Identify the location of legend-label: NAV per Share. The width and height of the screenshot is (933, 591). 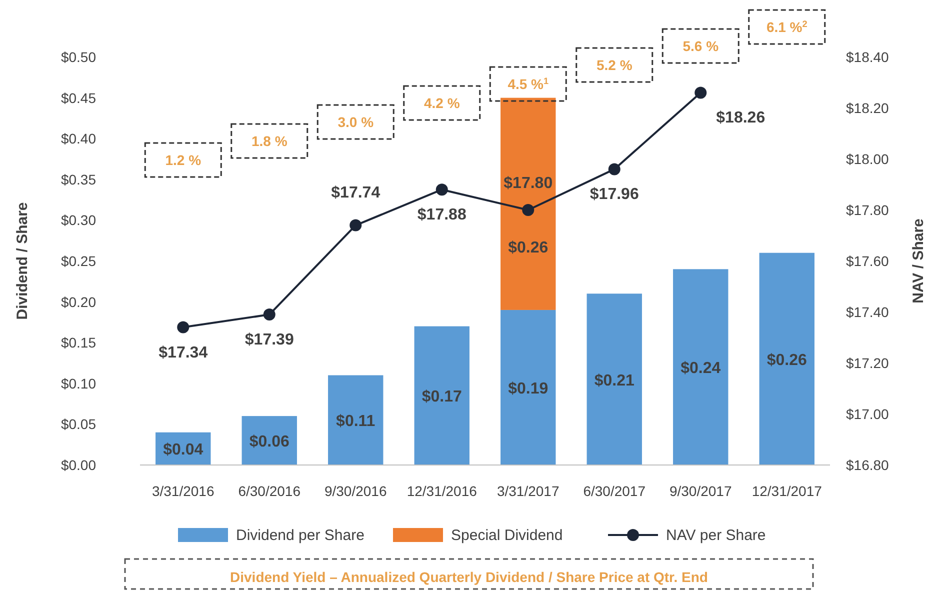
(716, 535).